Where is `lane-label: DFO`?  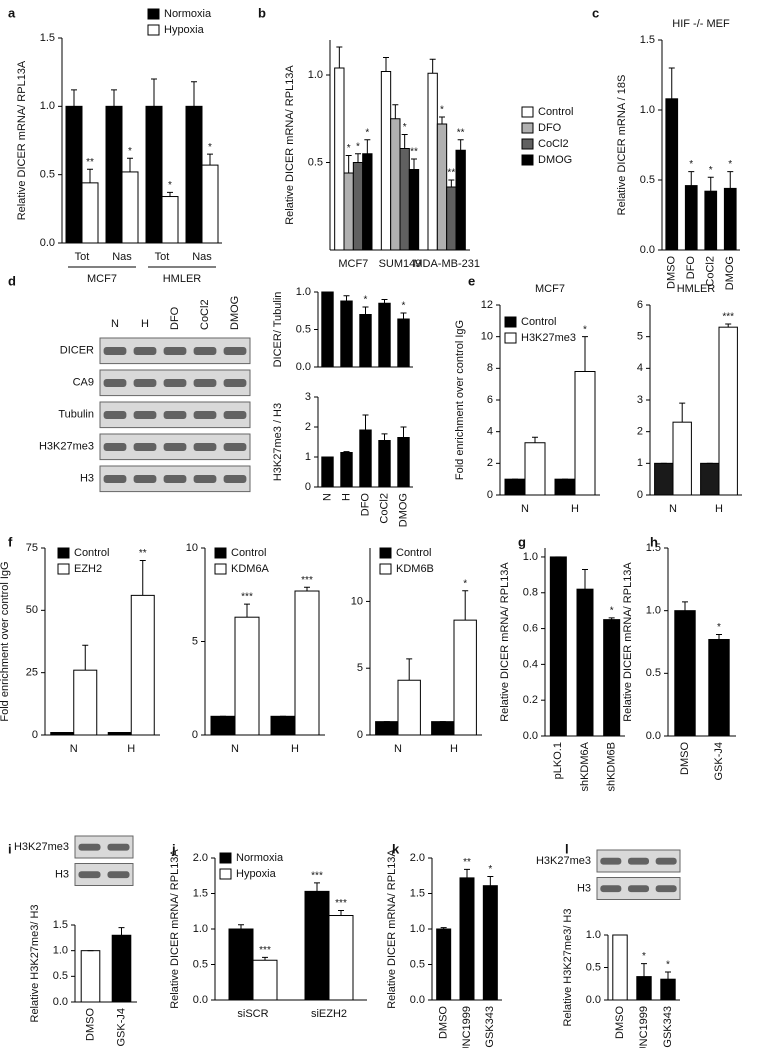
lane-label: DFO is located at coordinates (175, 318).